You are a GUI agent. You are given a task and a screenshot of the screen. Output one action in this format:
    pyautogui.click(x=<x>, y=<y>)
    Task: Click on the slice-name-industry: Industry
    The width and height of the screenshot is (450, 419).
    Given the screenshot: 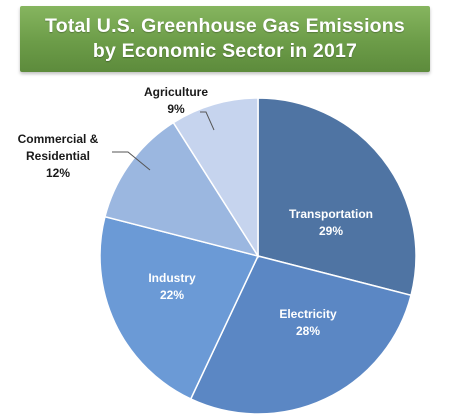 What is the action you would take?
    pyautogui.click(x=172, y=278)
    